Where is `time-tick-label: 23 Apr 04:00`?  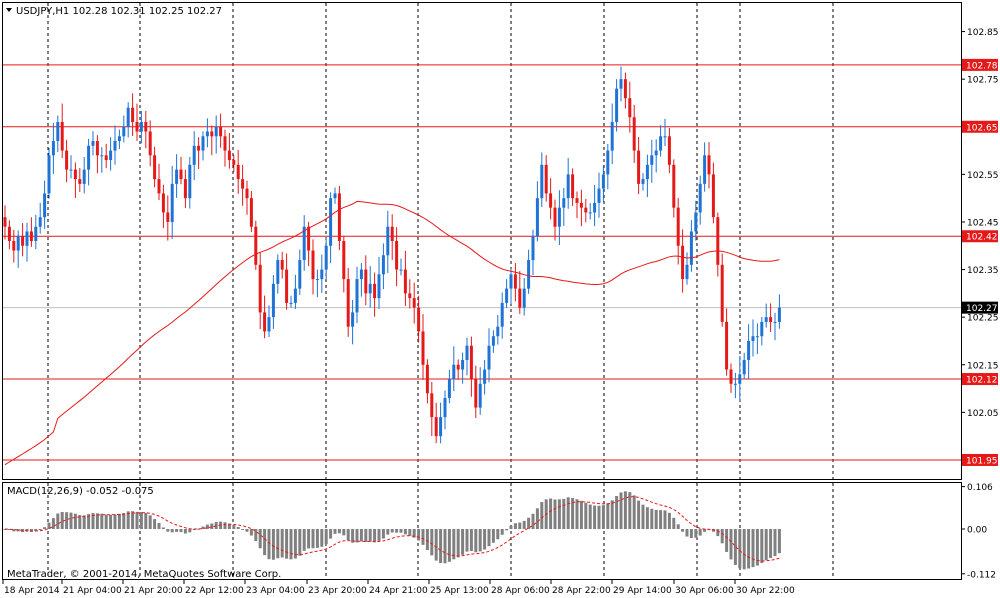
time-tick-label: 23 Apr 04:00 is located at coordinates (275, 591).